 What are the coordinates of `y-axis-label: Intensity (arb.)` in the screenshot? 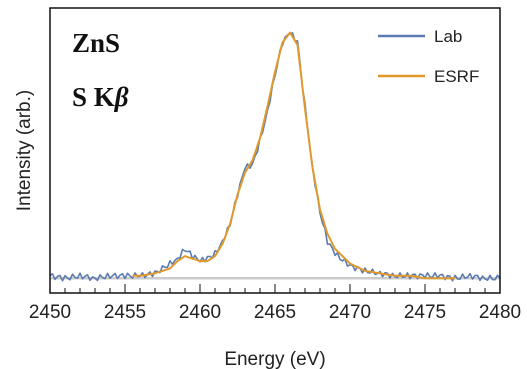 It's located at (24, 150).